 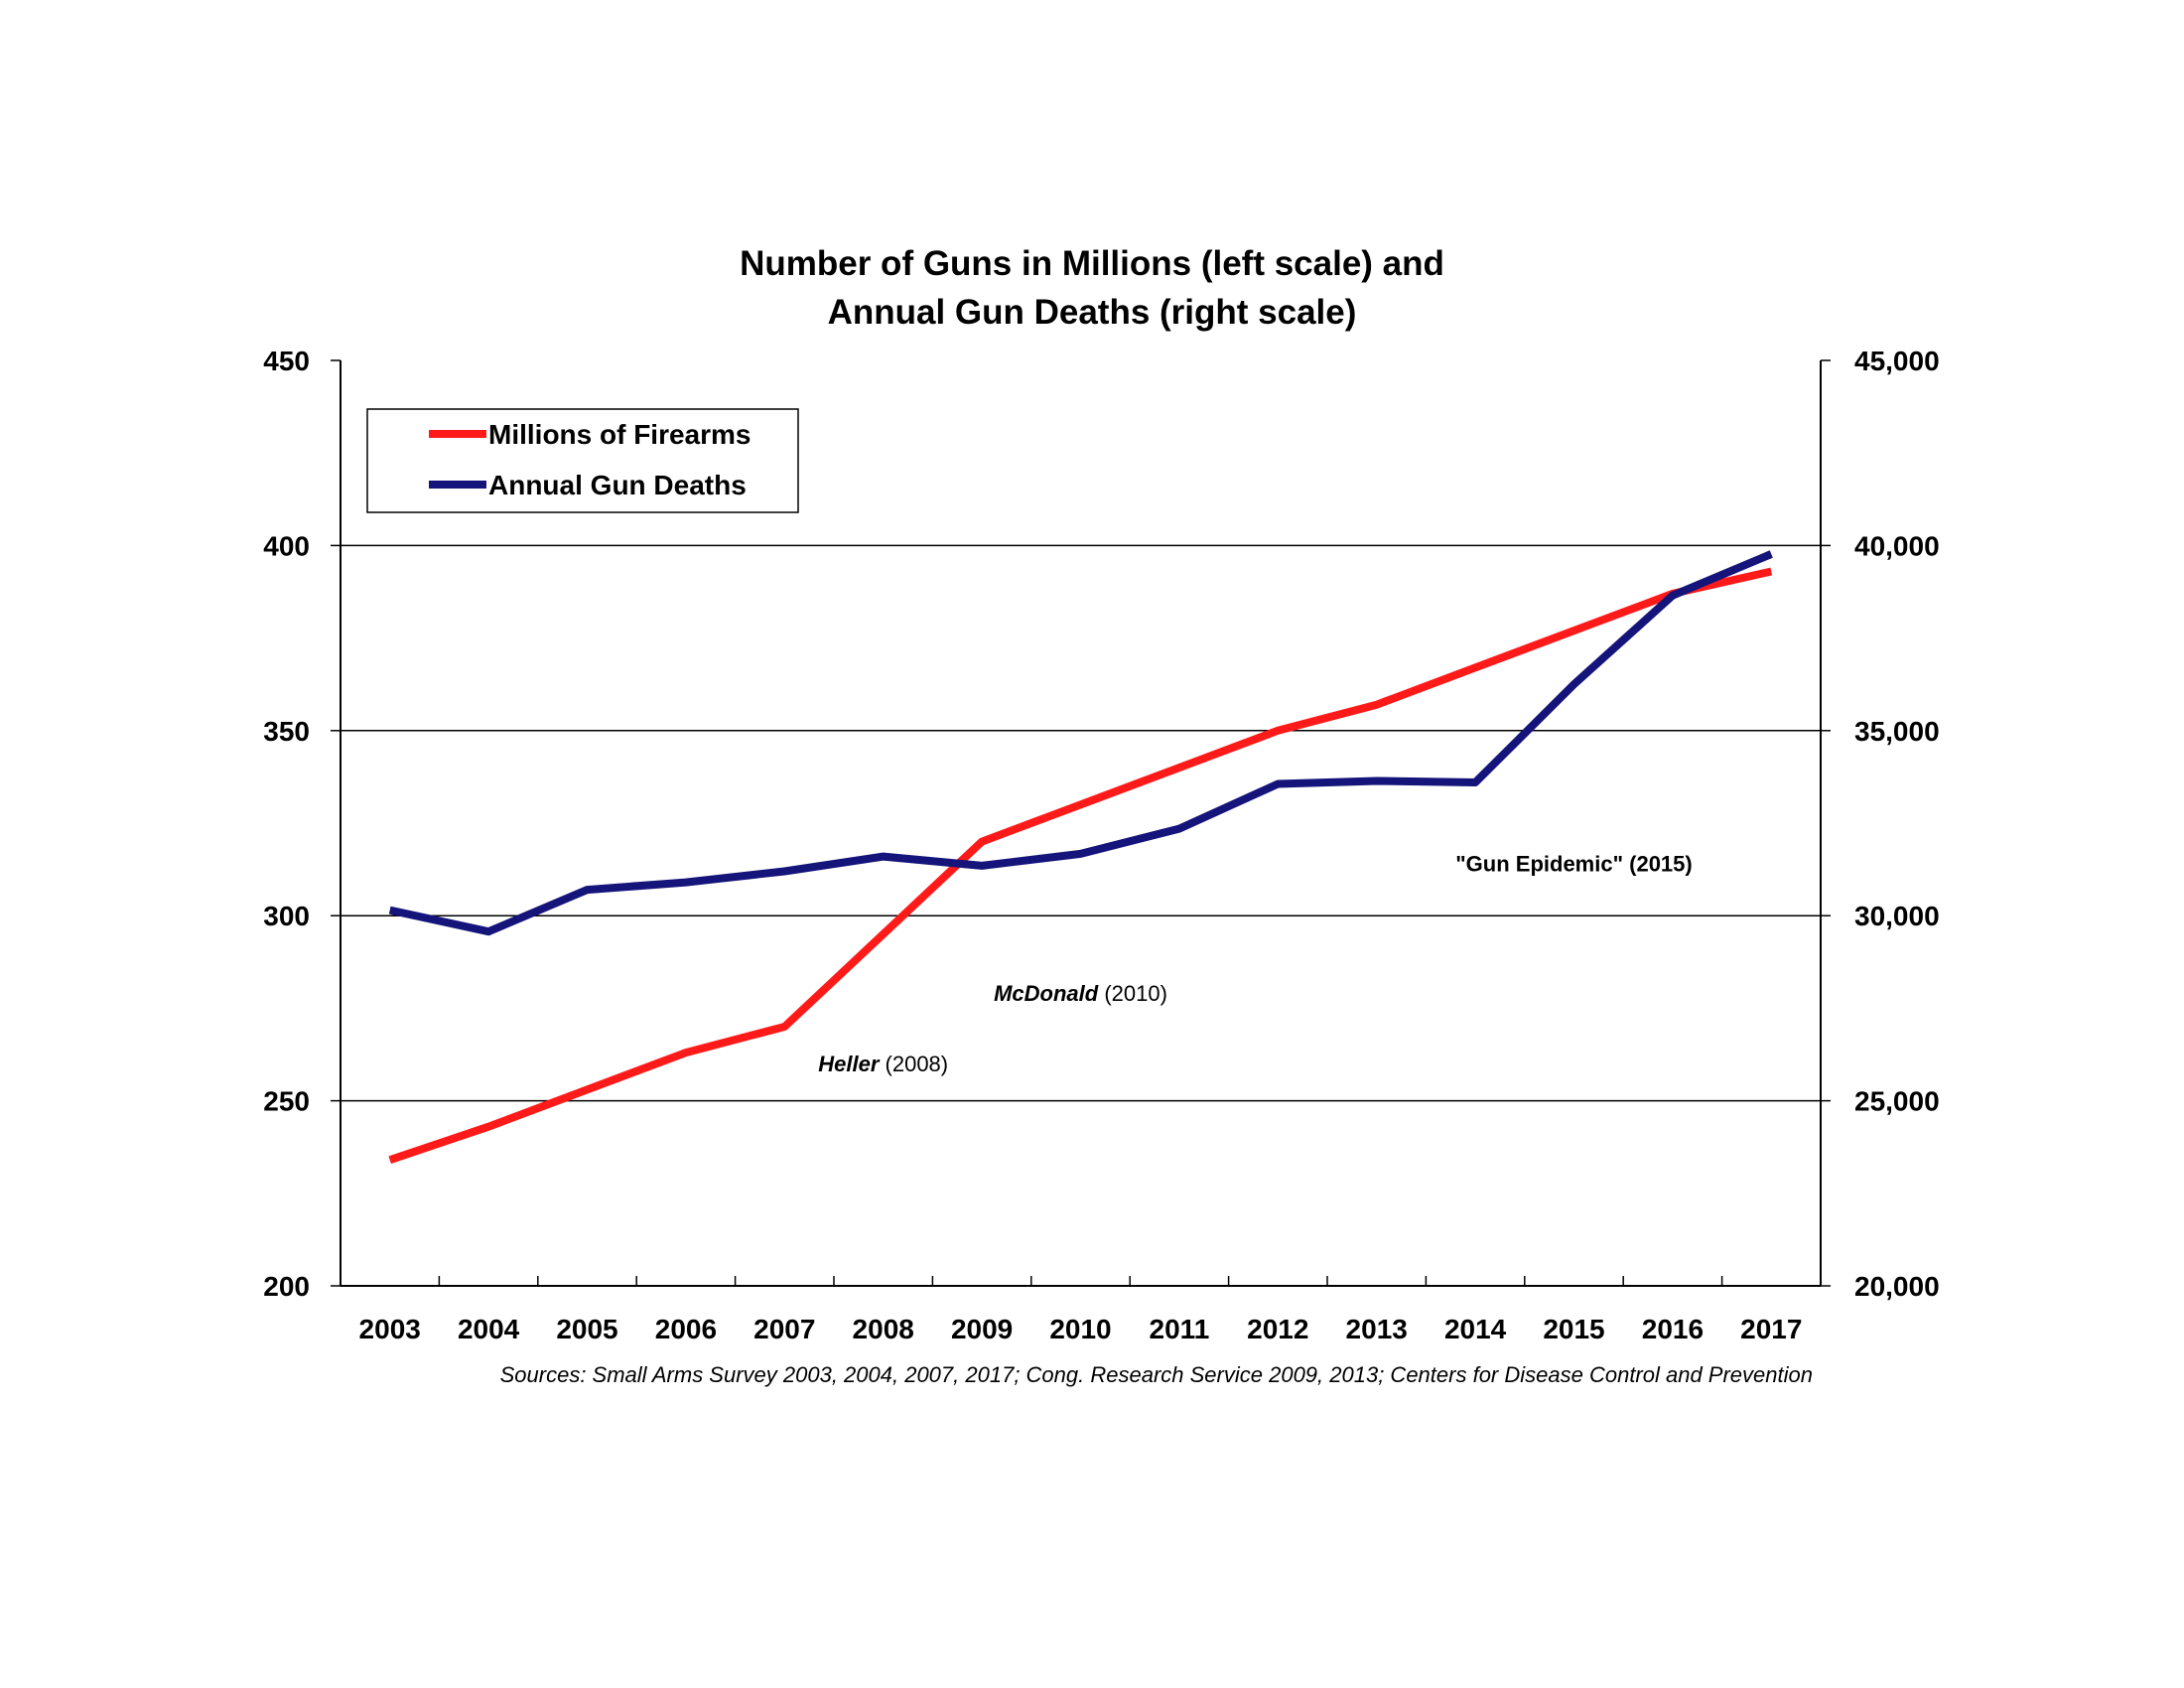 What do you see at coordinates (489, 1329) in the screenshot?
I see `x-tick-label: 2004` at bounding box center [489, 1329].